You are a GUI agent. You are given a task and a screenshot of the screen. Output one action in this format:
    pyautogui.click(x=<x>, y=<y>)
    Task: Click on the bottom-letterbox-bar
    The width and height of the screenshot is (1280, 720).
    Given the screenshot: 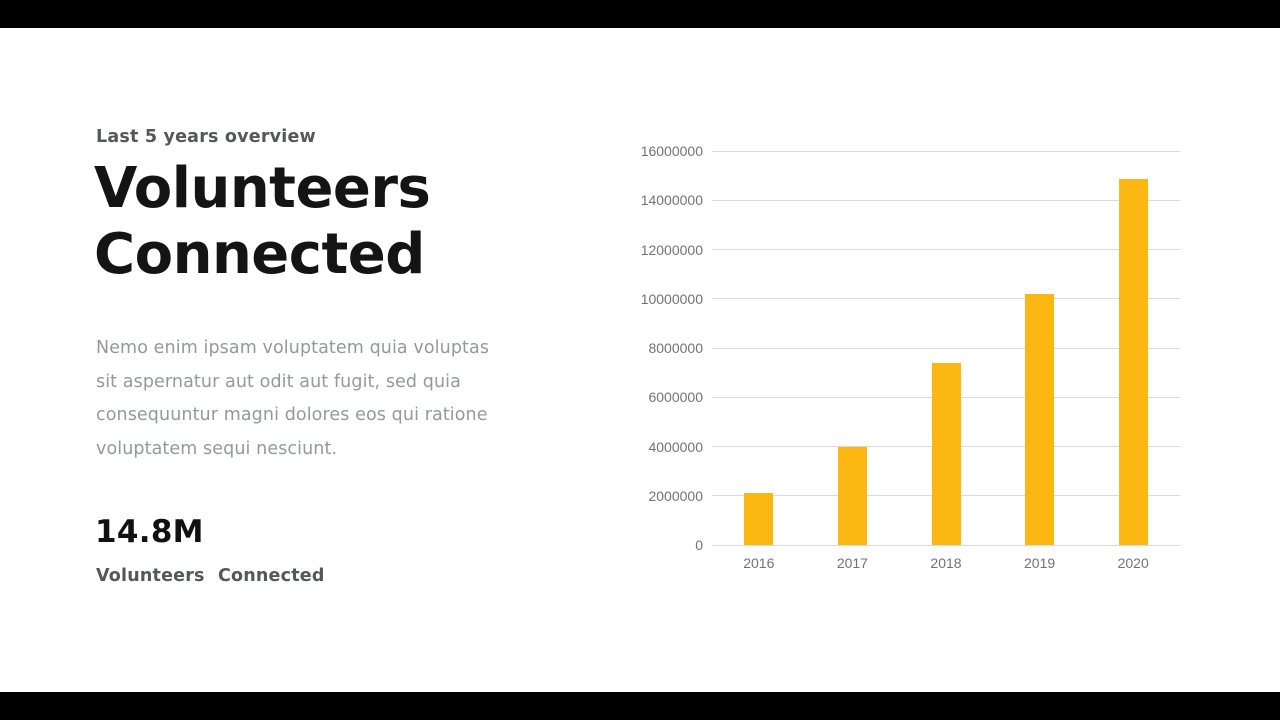 What is the action you would take?
    pyautogui.click(x=640, y=706)
    